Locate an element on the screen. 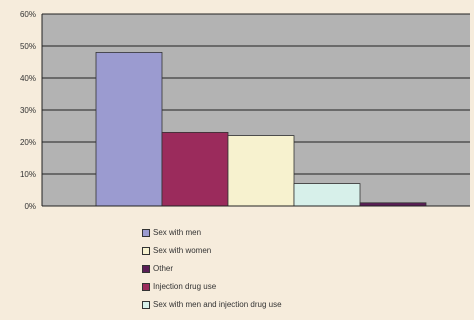 This screenshot has width=474, height=320. y-tick-label: 30% is located at coordinates (28, 110).